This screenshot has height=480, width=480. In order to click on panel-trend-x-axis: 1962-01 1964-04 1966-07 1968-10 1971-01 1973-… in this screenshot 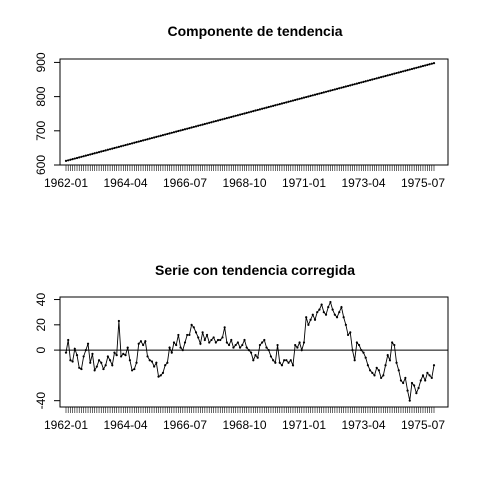, I will do `click(244, 177)`.